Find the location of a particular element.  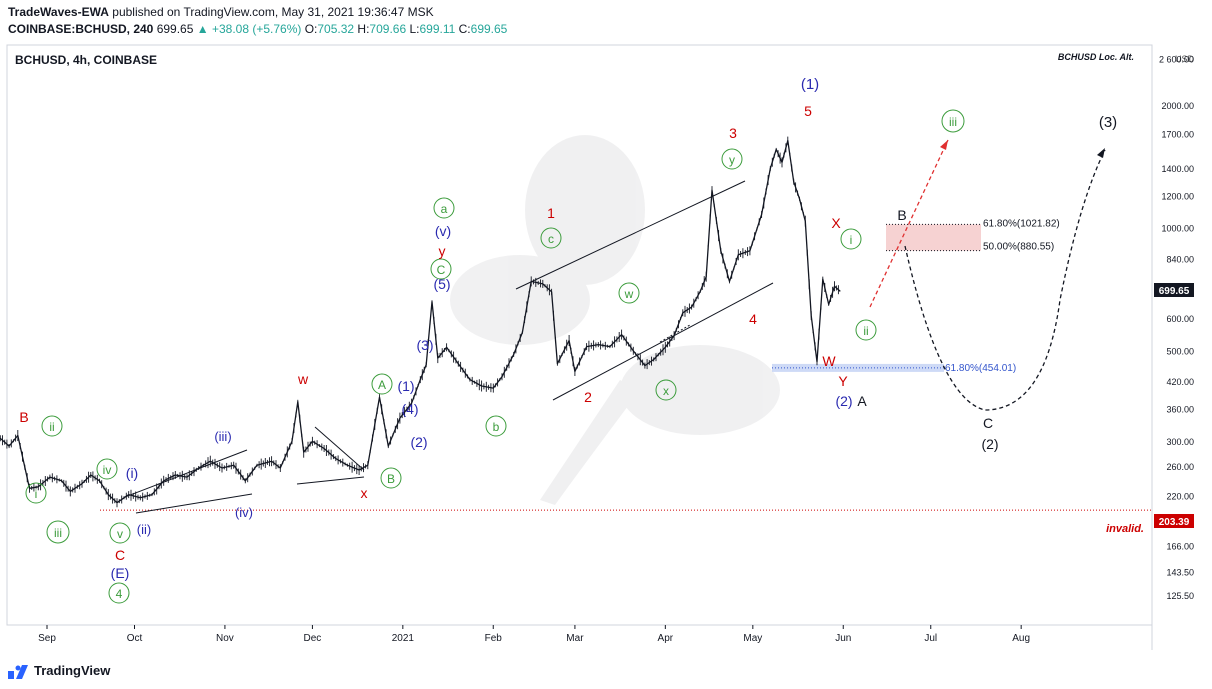

time-tick-label: Mar is located at coordinates (575, 638).